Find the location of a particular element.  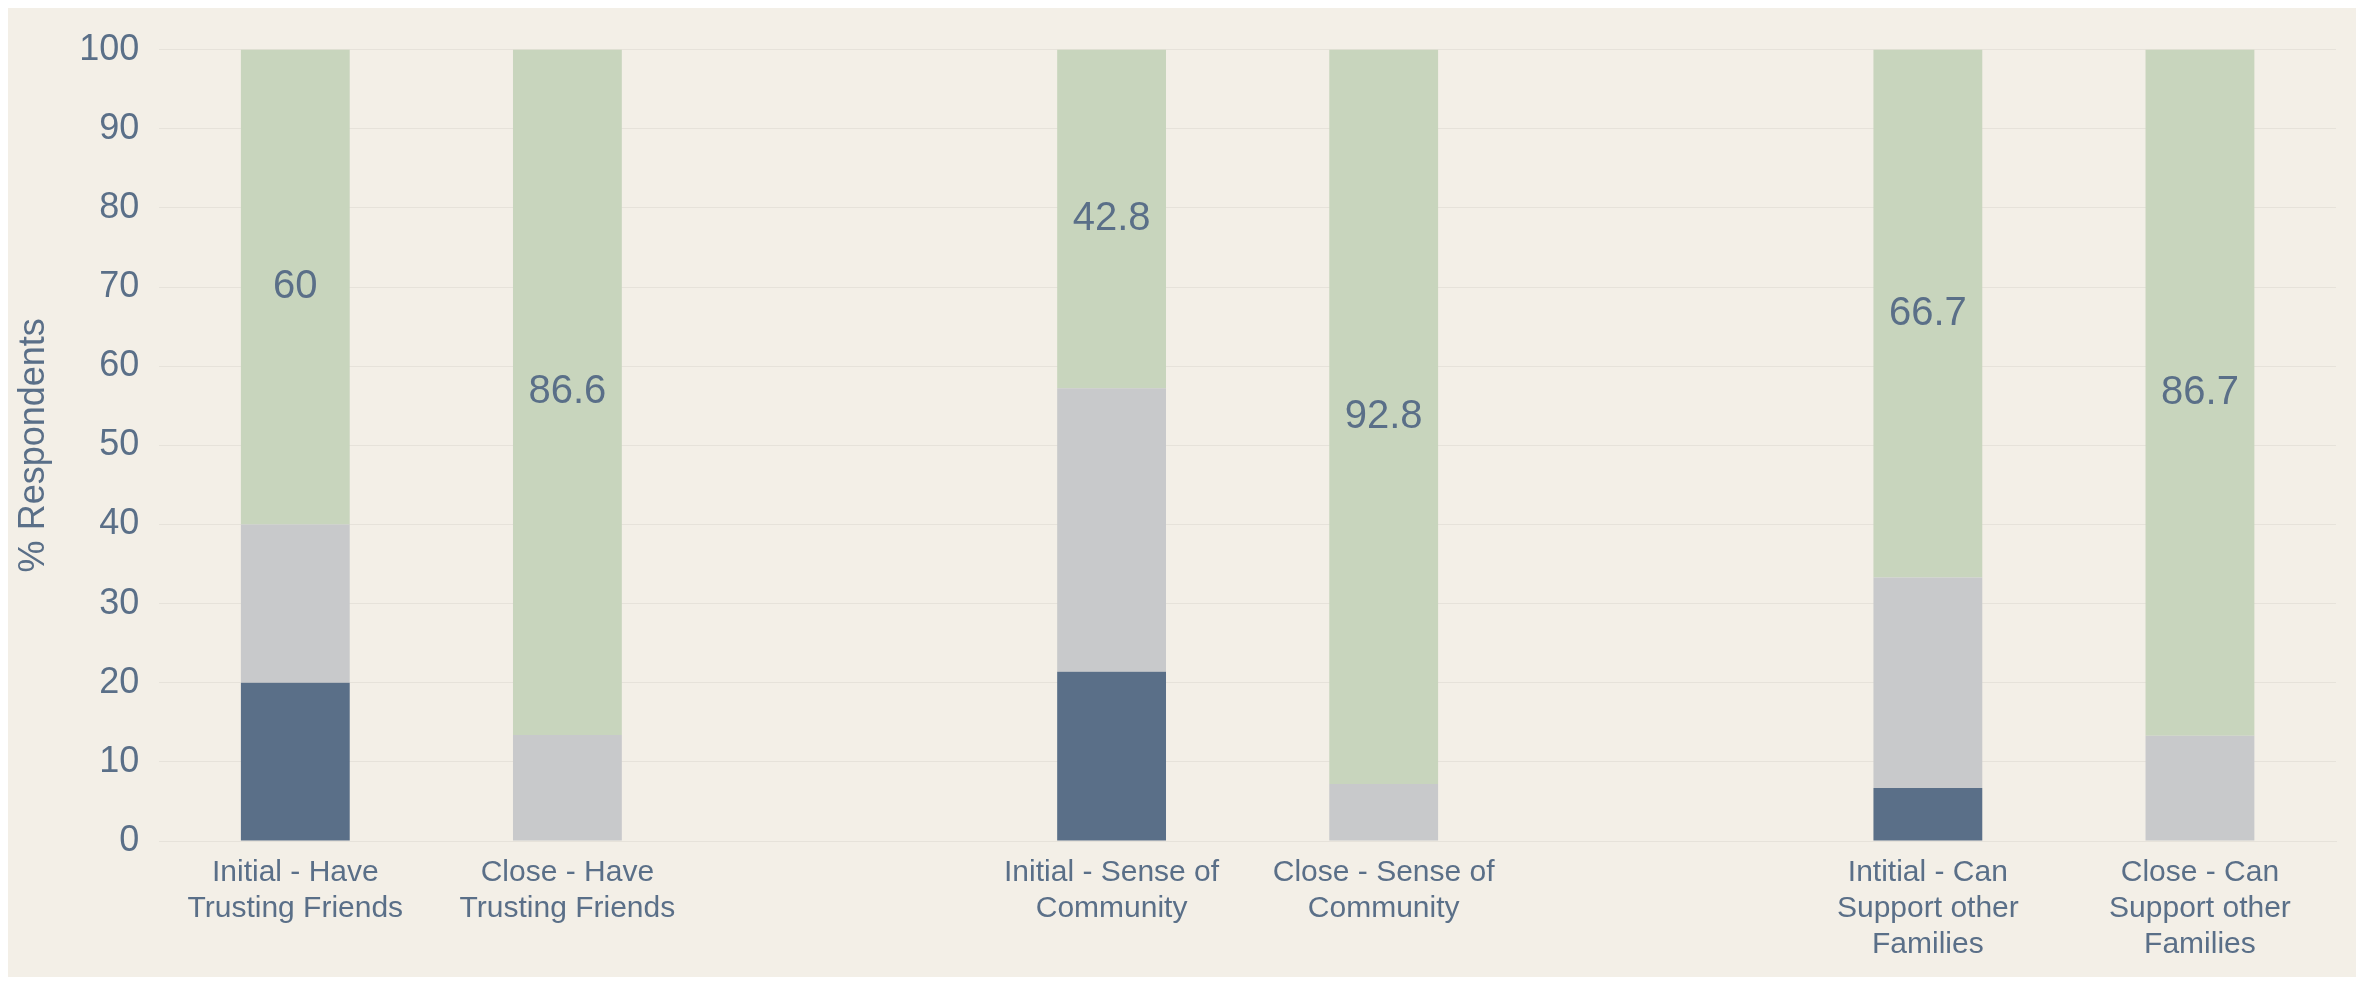

data-label: 92.8 is located at coordinates (1383, 413).